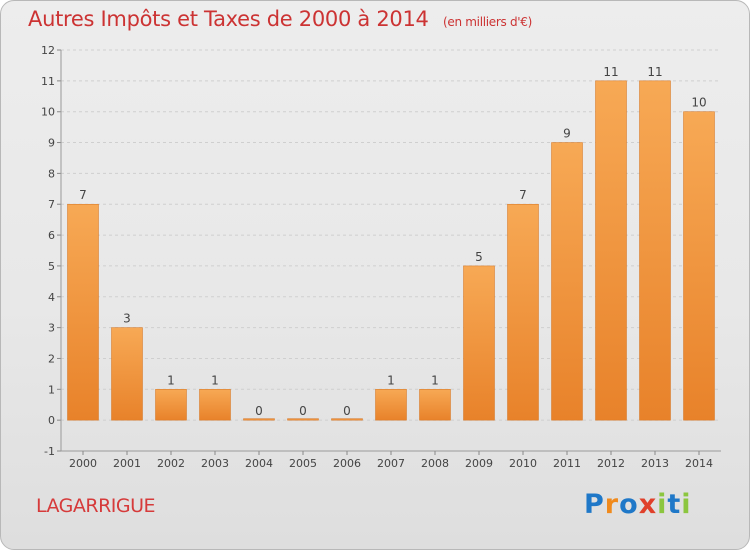 This screenshot has height=550, width=750. I want to click on x-tick-label: 2008, so click(435, 463).